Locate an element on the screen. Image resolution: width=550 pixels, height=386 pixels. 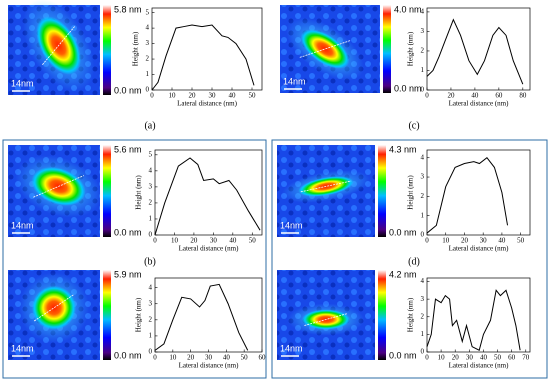
y-tick-label: 5 is located at coordinates (151, 154).